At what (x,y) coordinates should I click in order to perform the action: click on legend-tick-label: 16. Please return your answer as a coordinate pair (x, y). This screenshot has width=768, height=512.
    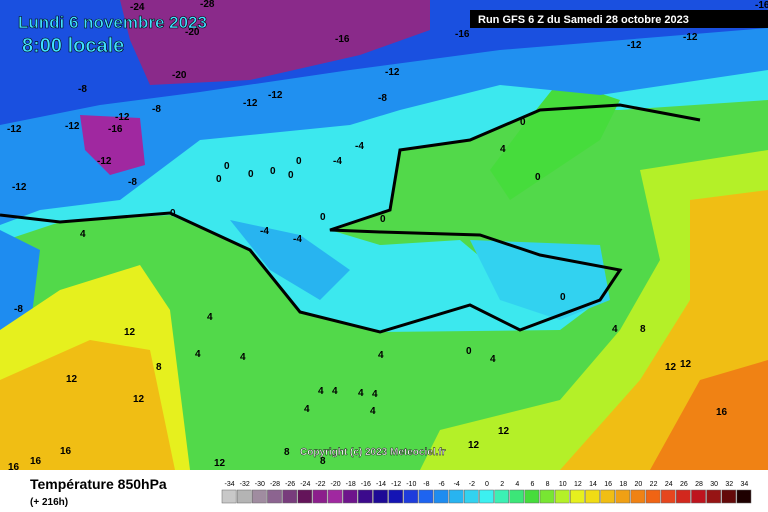
    Looking at the image, I should click on (608, 484).